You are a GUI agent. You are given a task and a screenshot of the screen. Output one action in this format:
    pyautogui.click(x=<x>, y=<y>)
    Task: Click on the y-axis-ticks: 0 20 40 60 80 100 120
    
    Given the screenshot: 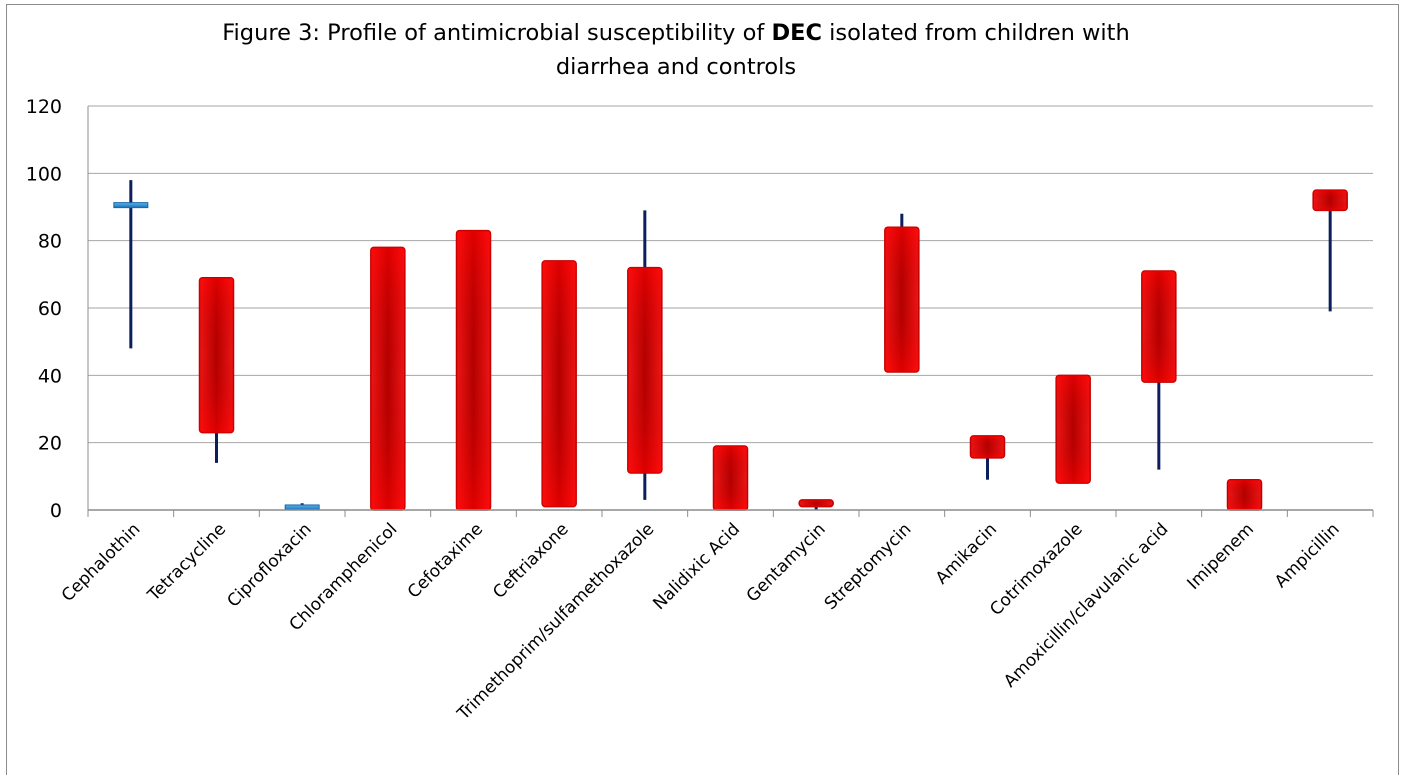 What is the action you would take?
    pyautogui.click(x=44, y=309)
    